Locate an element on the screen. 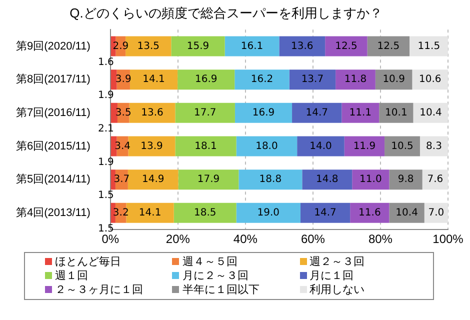 The height and width of the screenshot is (320, 470). data-label: 10.4 is located at coordinates (407, 213).